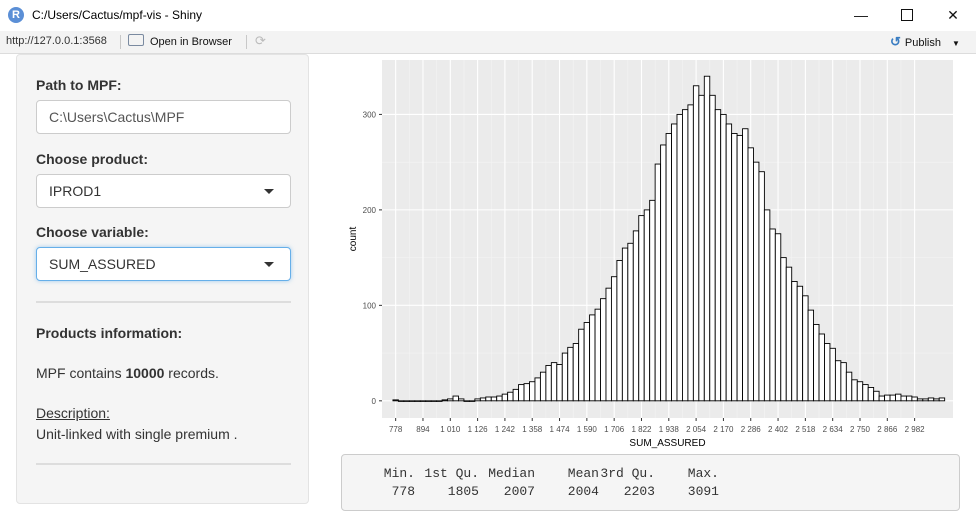 The width and height of the screenshot is (976, 532). What do you see at coordinates (915, 429) in the screenshot?
I see `x-tick-label: 2 982` at bounding box center [915, 429].